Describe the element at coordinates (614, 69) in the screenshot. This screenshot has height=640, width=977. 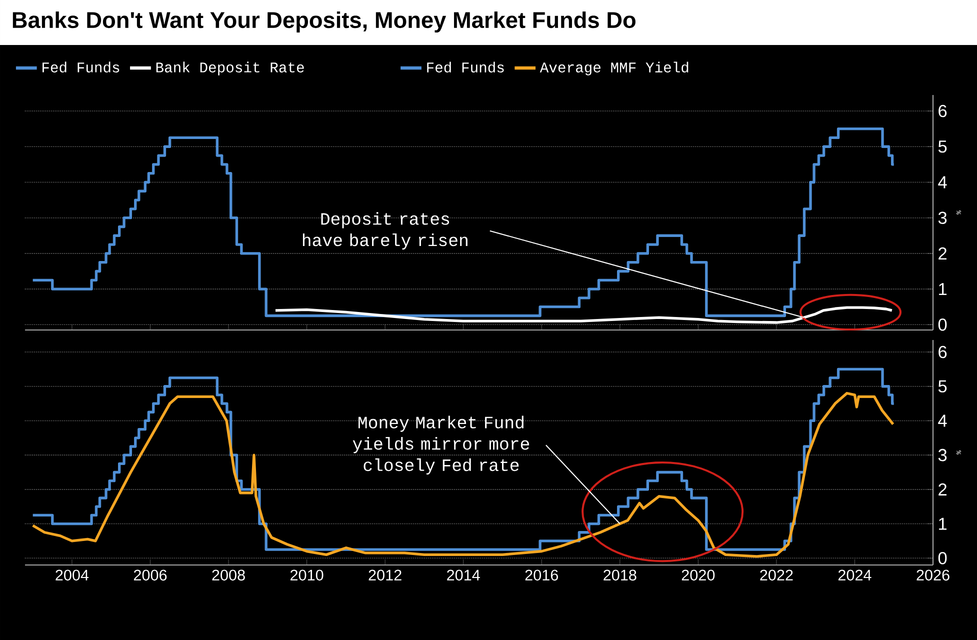
I see `legend-label: Average MMF Yield` at that location.